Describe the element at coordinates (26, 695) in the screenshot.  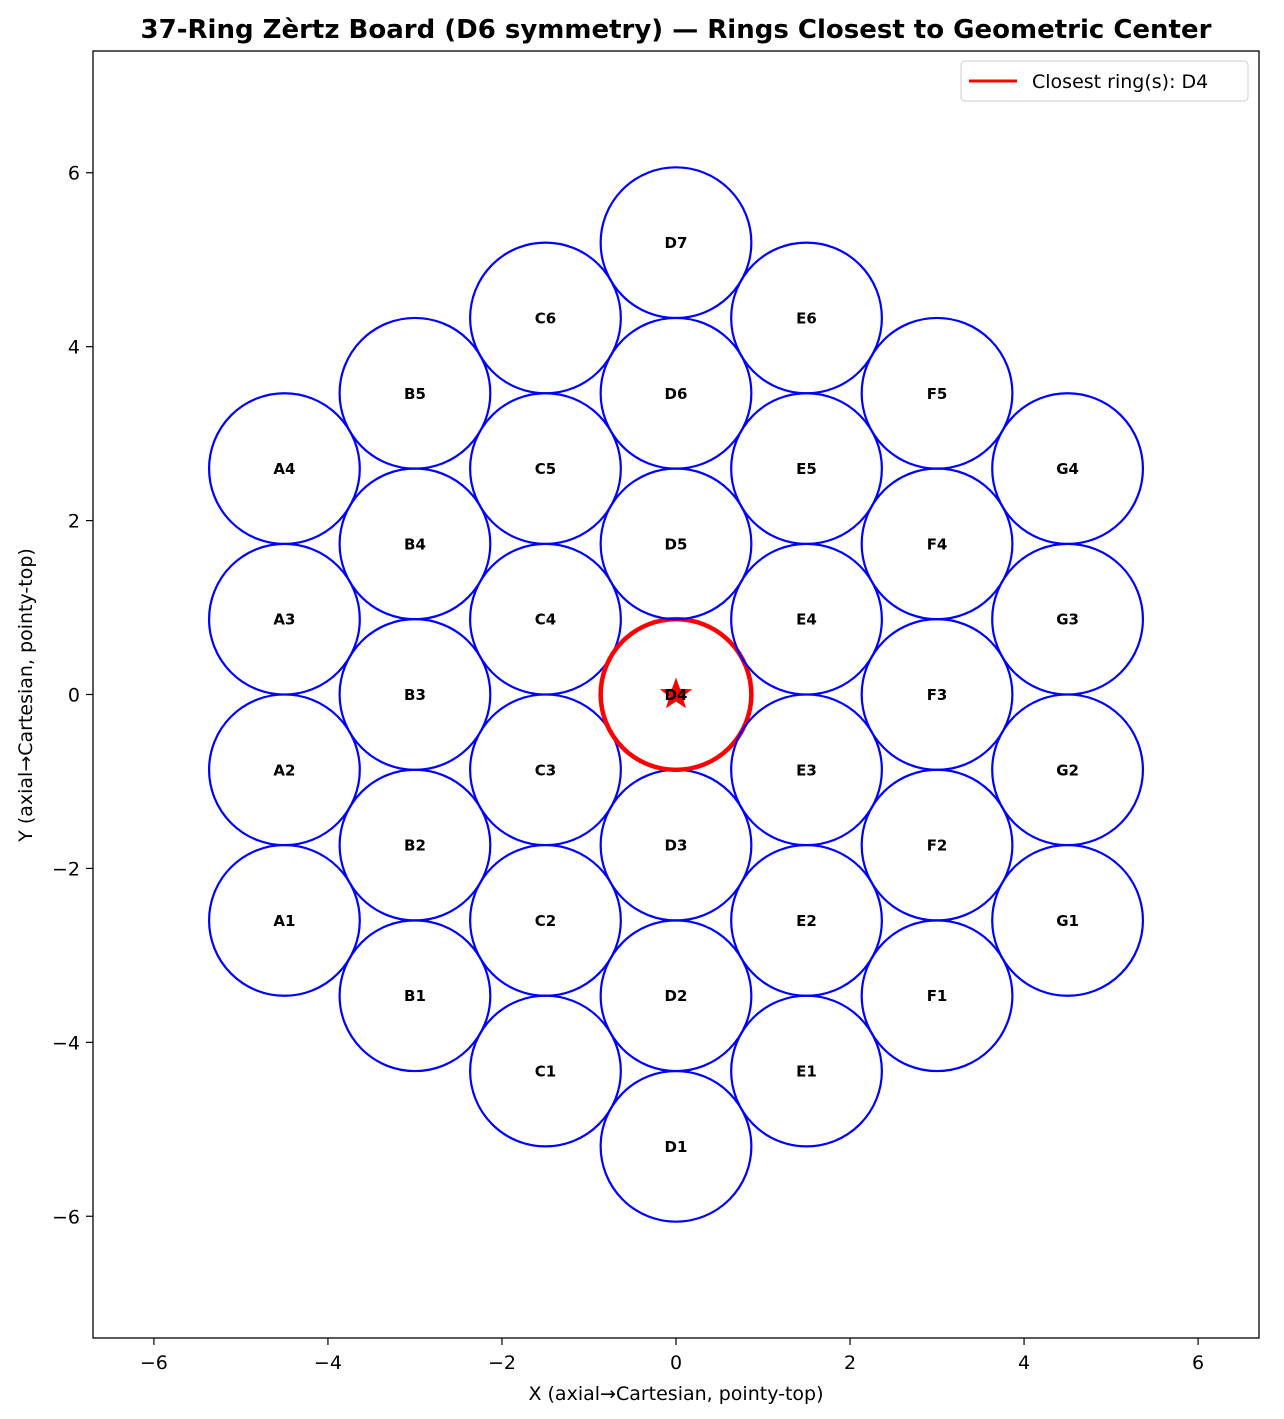
I see `y-axis-label: Y (axial→Cartesian, pointy-top)` at that location.